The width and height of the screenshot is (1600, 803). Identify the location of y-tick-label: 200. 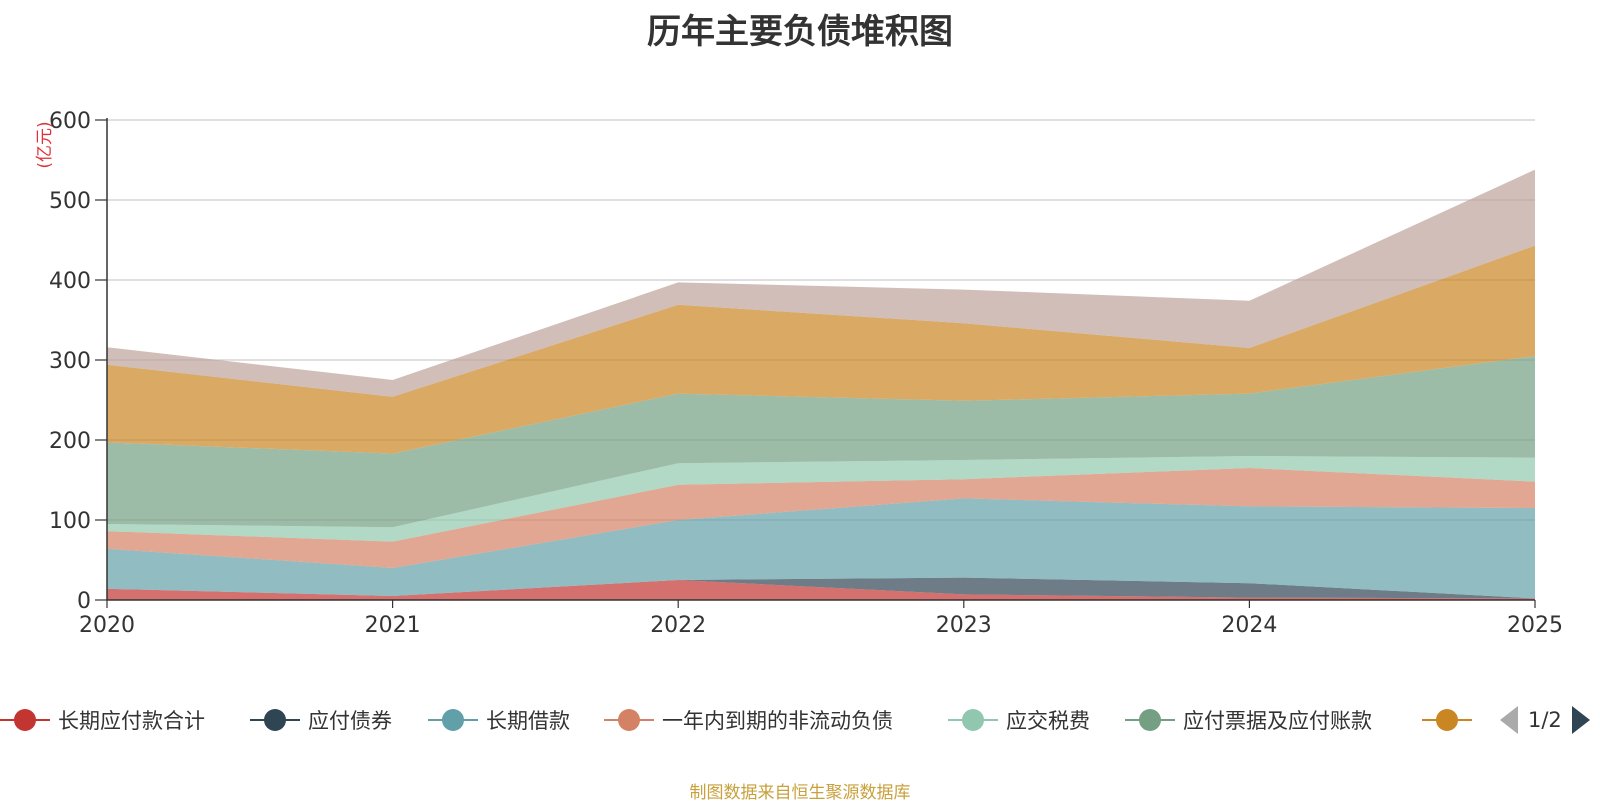
(70, 441).